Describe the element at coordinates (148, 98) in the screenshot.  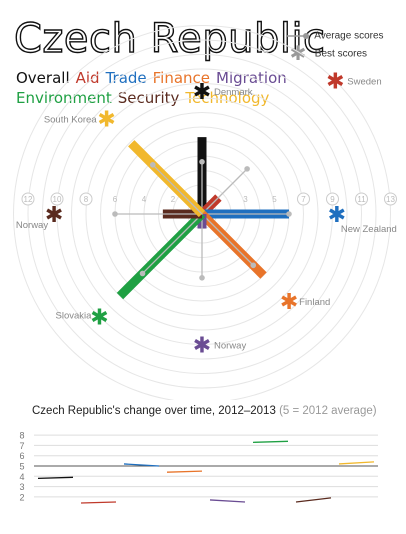
I see `category-label-security: Security` at that location.